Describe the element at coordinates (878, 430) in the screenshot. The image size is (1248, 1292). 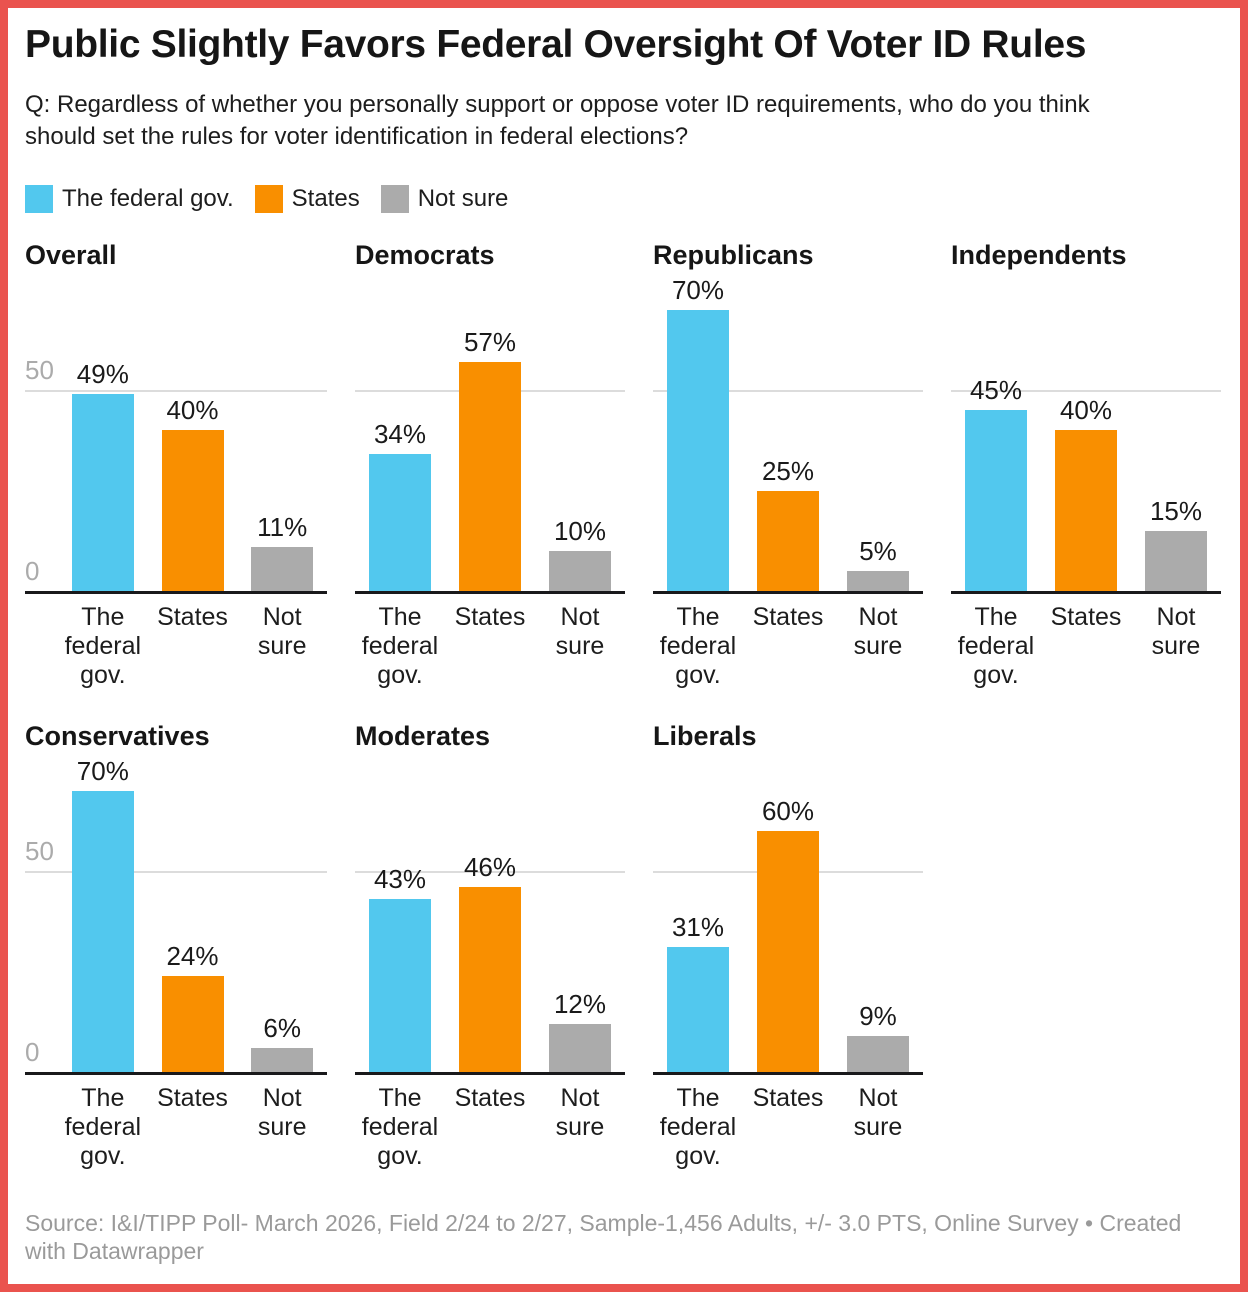
I see `bar-slot: 5%` at that location.